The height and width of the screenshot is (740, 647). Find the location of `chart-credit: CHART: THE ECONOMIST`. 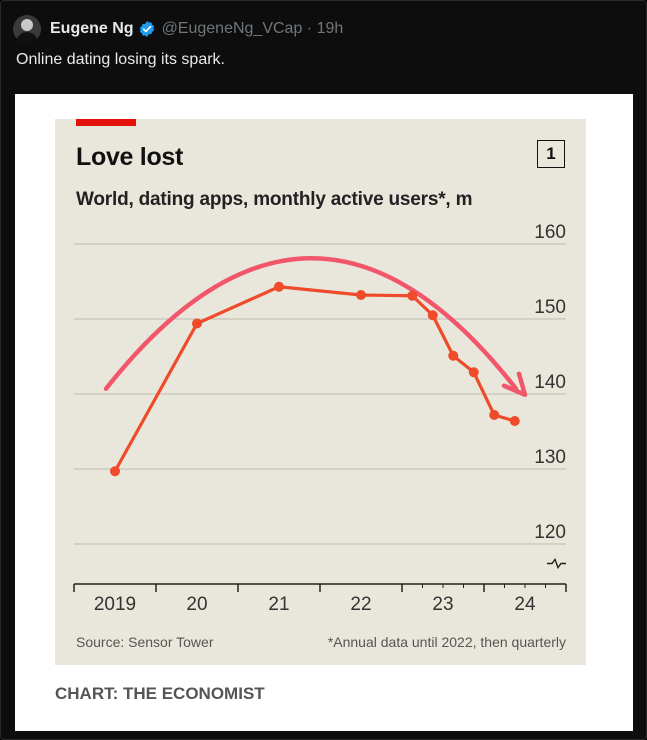

chart-credit: CHART: THE ECONOMIST is located at coordinates (160, 693).